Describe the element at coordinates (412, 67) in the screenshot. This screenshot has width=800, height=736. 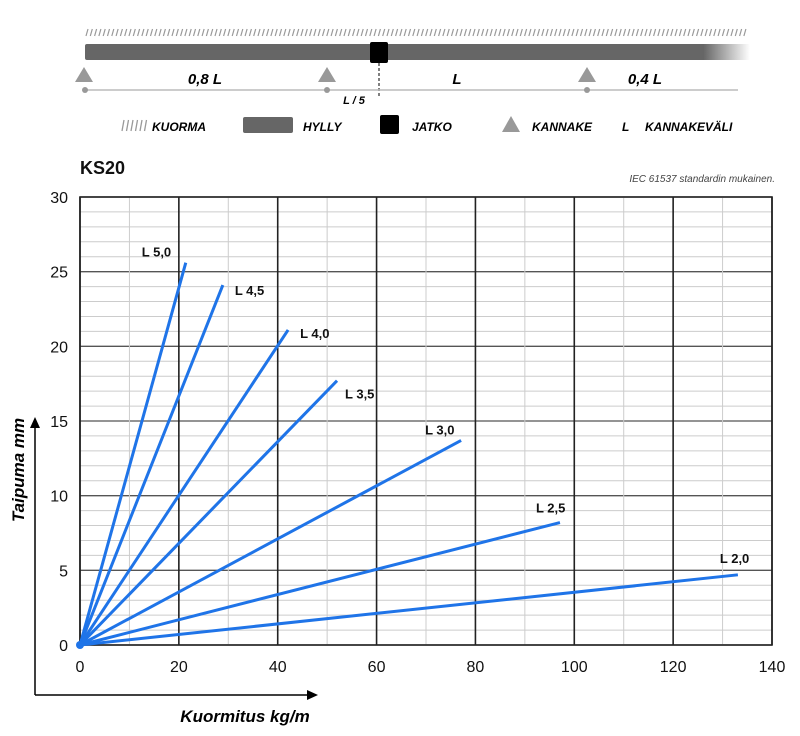
I see `span-diagram: 0,8 L L 0,4 L L / 5` at that location.